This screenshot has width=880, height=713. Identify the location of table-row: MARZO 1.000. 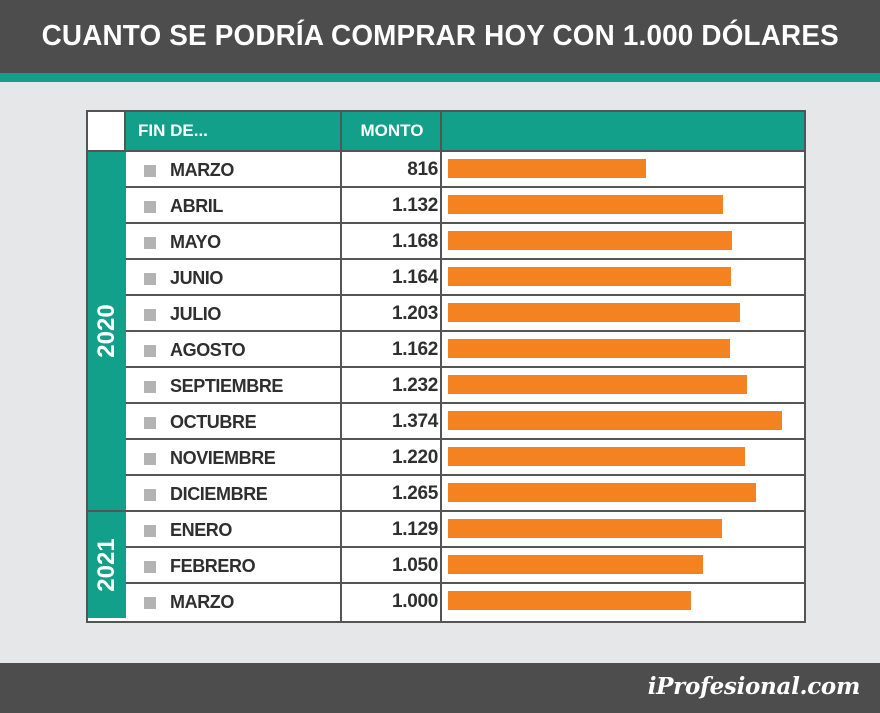
(465, 600).